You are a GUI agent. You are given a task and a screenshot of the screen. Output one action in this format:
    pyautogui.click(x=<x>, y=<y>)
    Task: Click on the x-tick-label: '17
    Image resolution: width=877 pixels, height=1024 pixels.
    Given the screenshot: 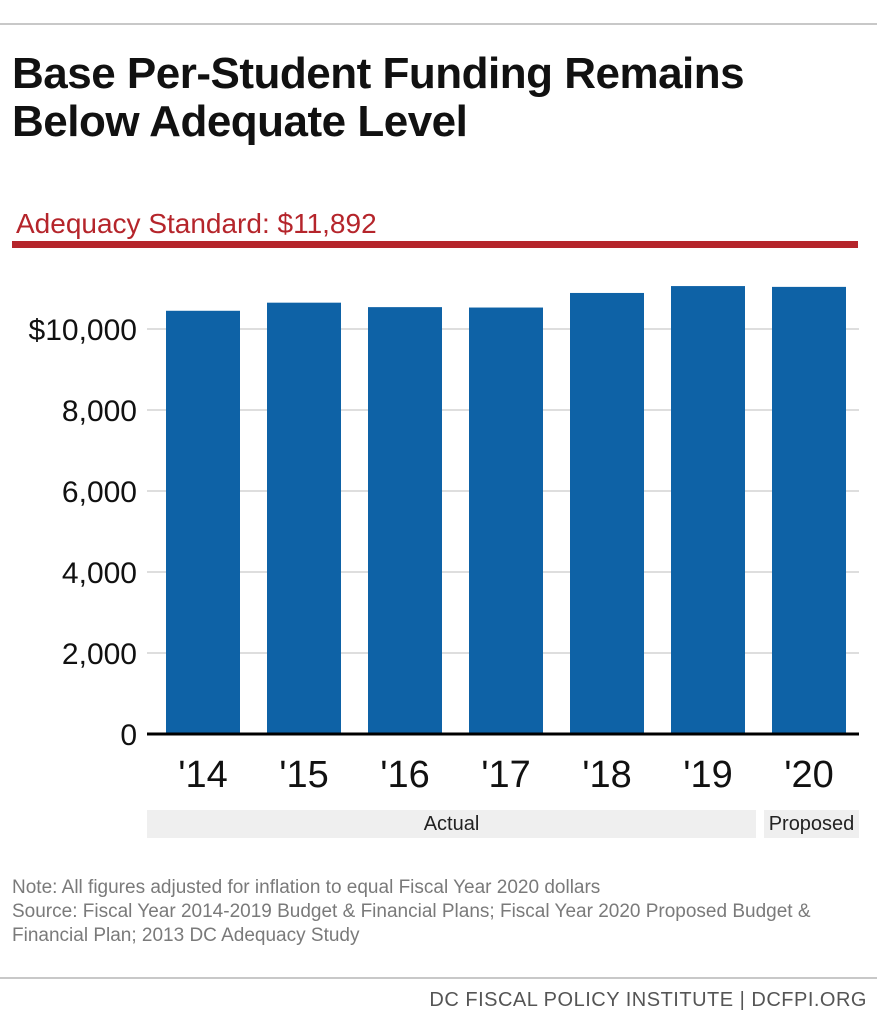 What is the action you would take?
    pyautogui.click(x=506, y=775)
    